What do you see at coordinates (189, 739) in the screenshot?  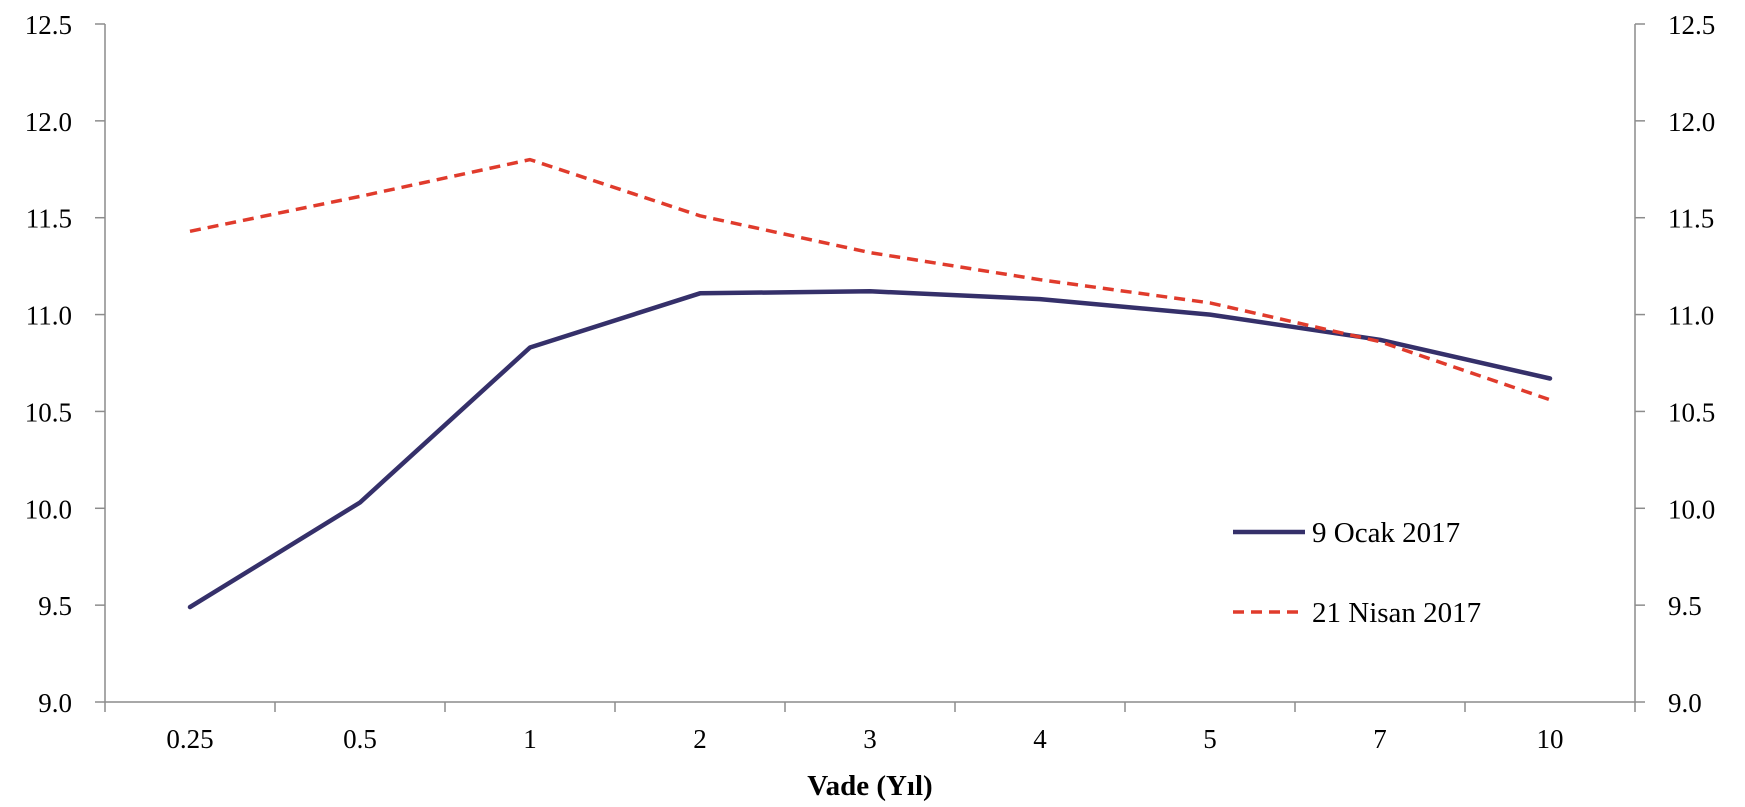 I see `x-tick-label: 0.25` at bounding box center [189, 739].